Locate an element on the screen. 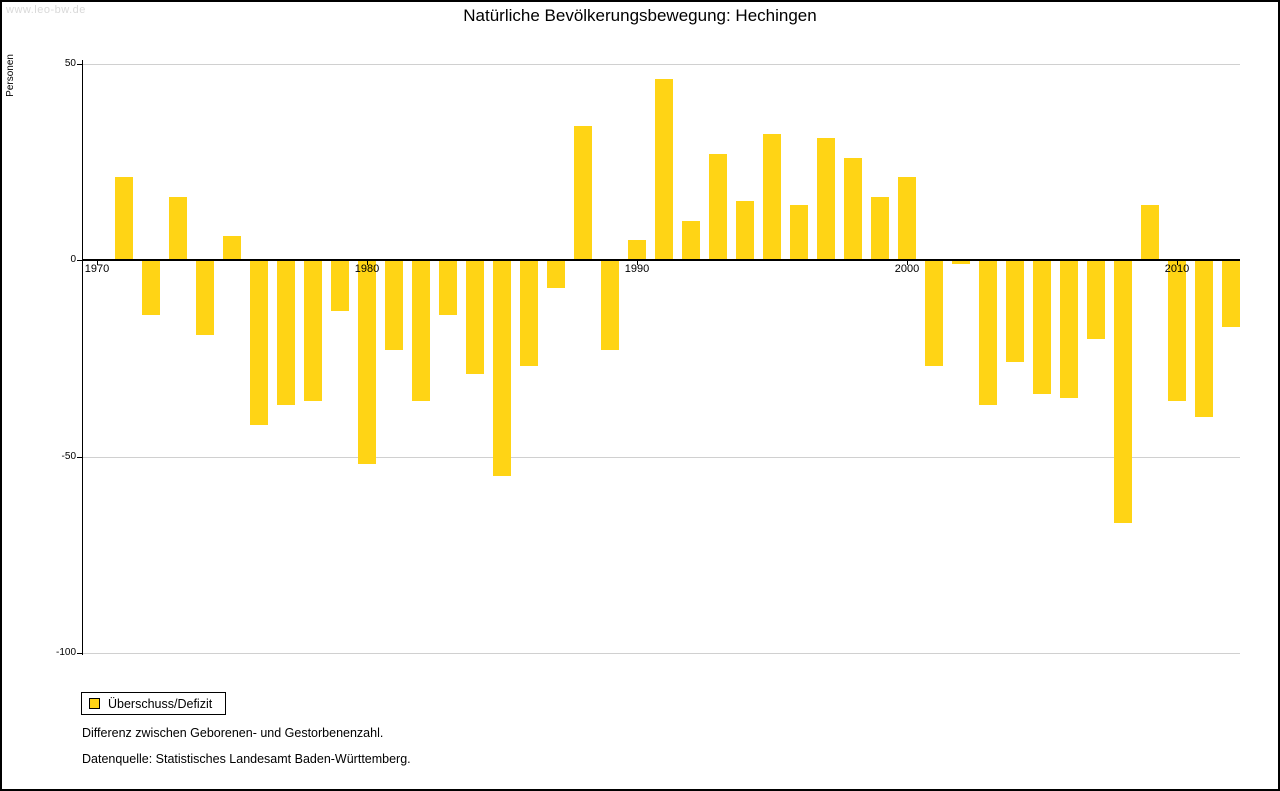  bar-1985 is located at coordinates (502, 368).